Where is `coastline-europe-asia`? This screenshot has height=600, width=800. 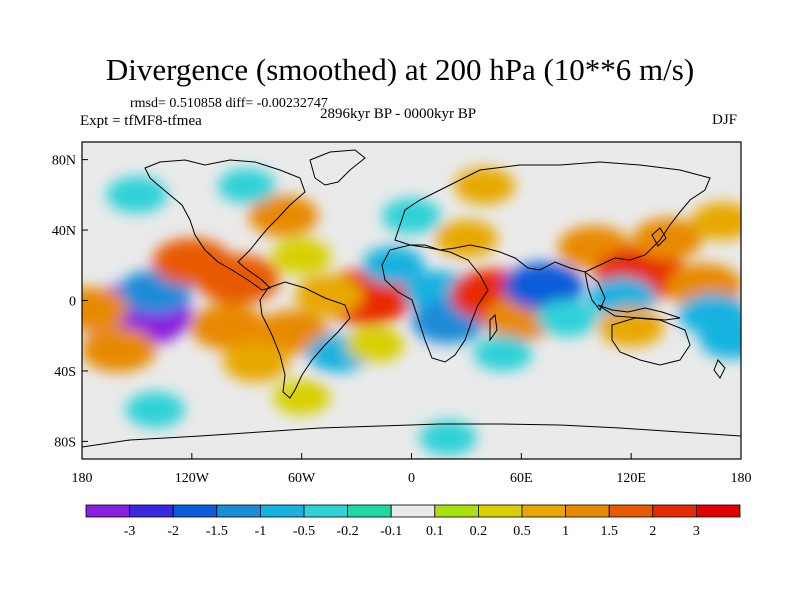 coastline-europe-asia is located at coordinates (552, 217).